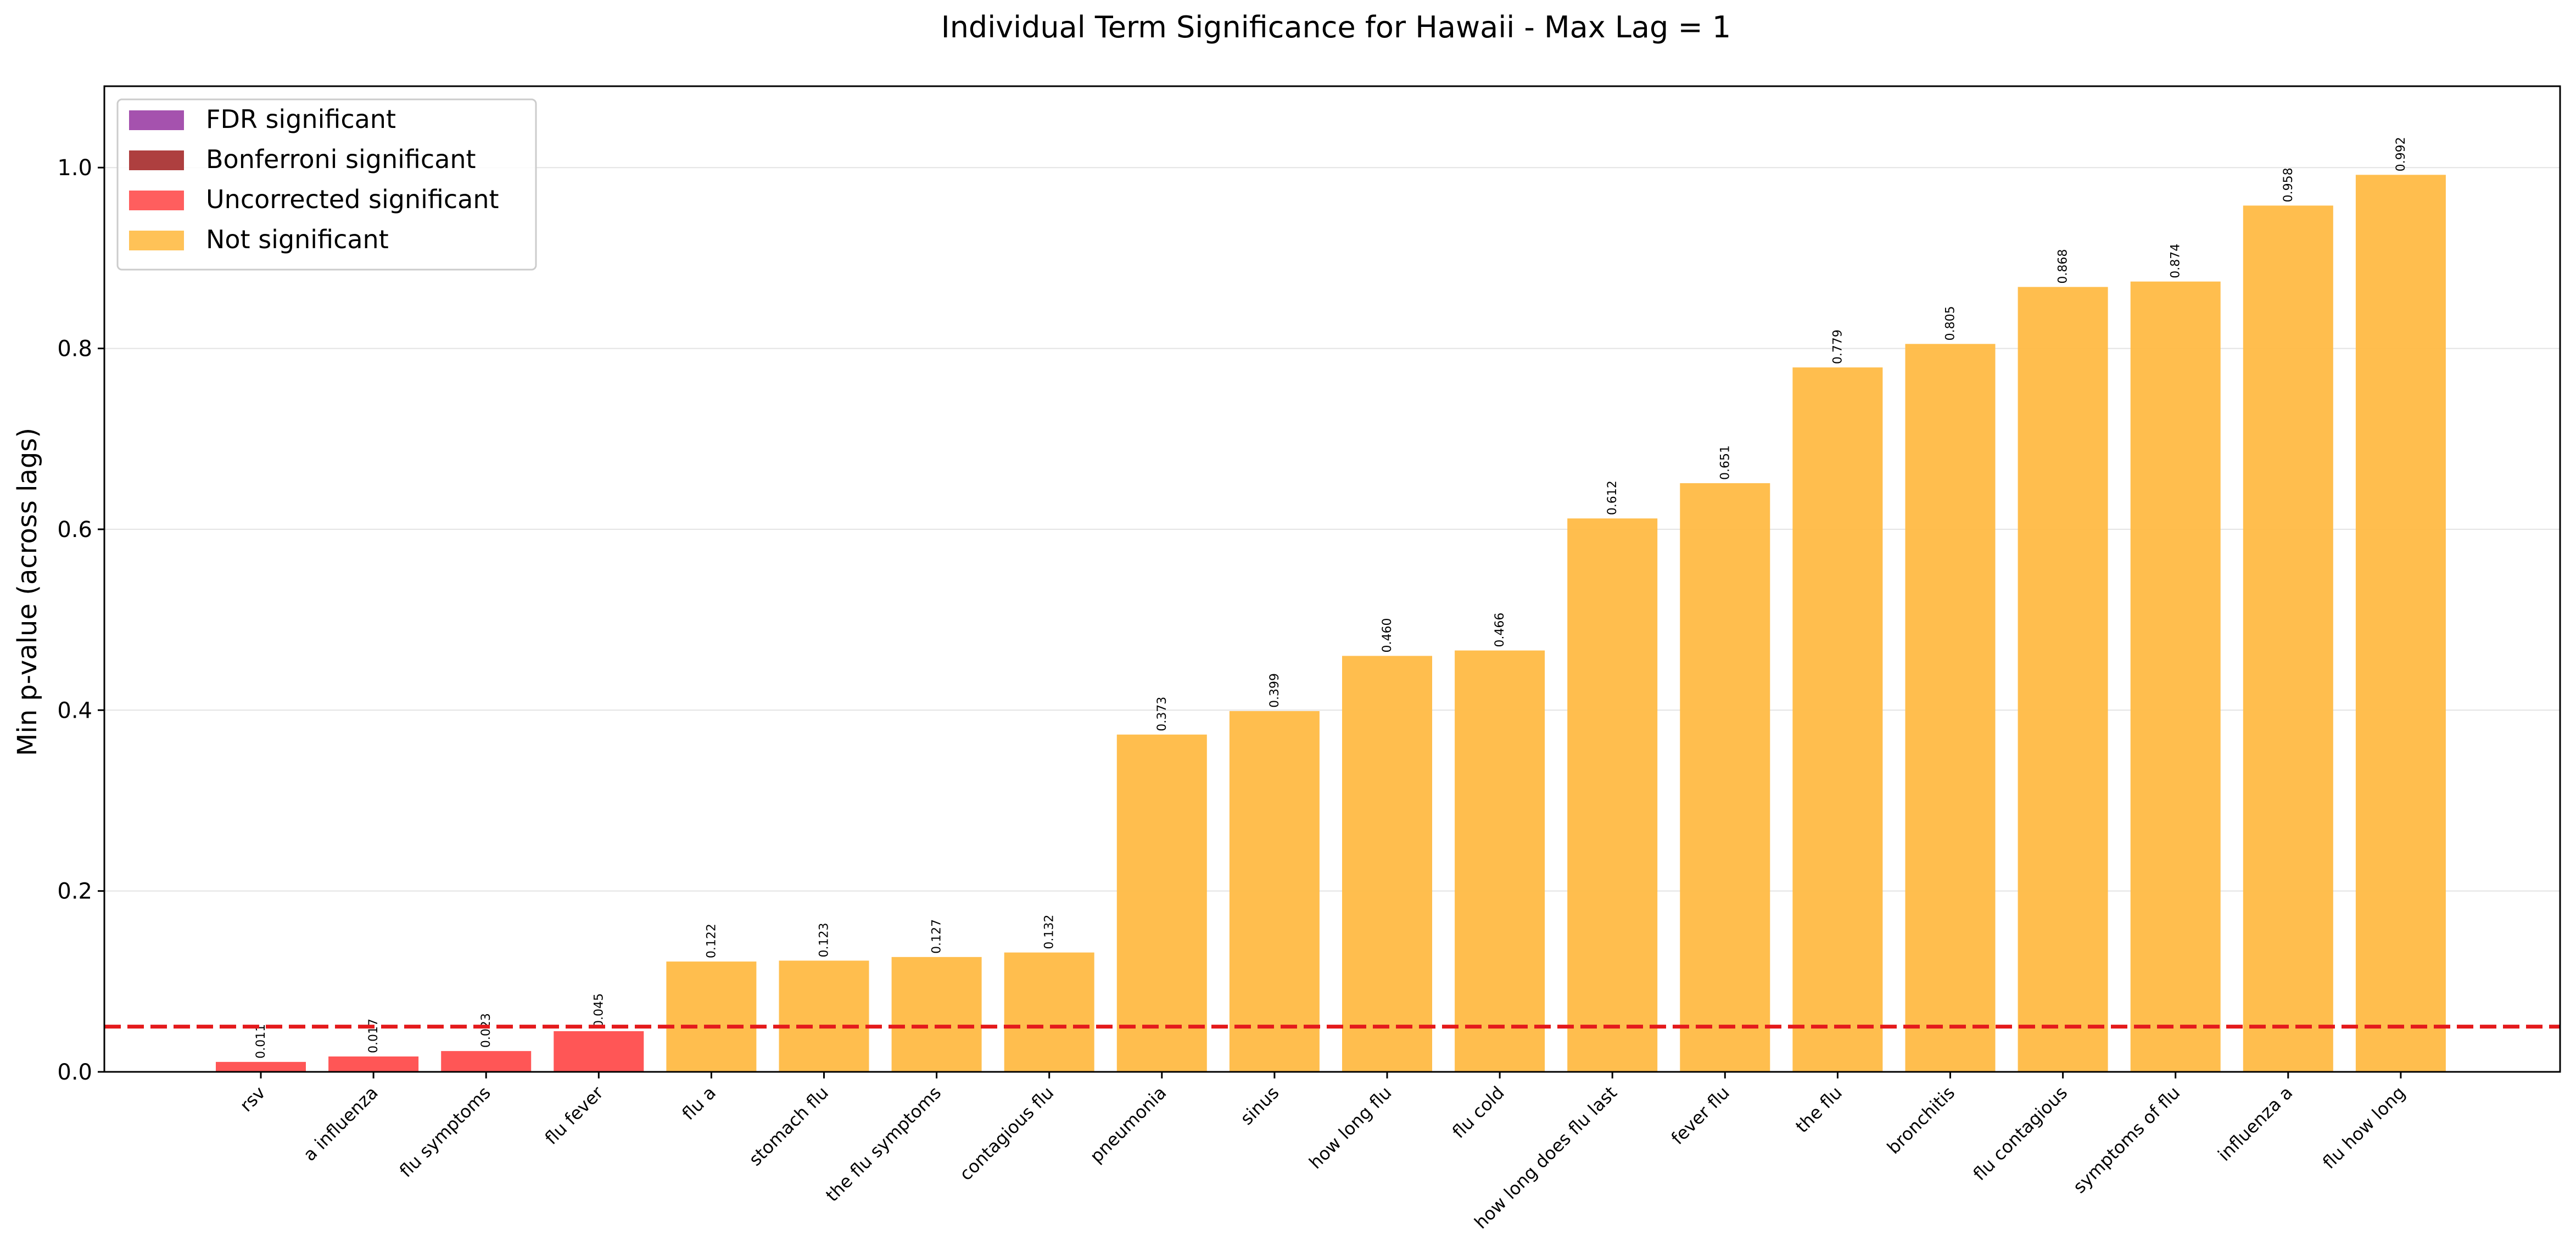  What do you see at coordinates (2255, 1123) in the screenshot?
I see `x-tick-label: influenza a` at bounding box center [2255, 1123].